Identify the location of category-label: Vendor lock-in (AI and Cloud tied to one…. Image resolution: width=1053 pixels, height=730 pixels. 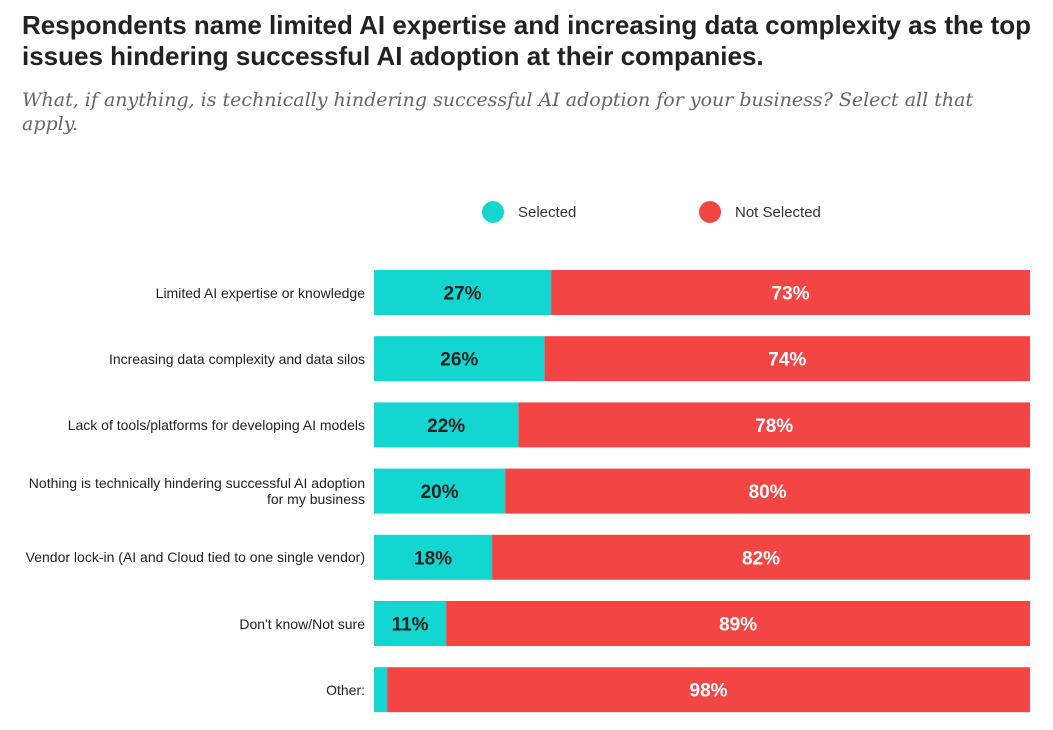
(195, 557).